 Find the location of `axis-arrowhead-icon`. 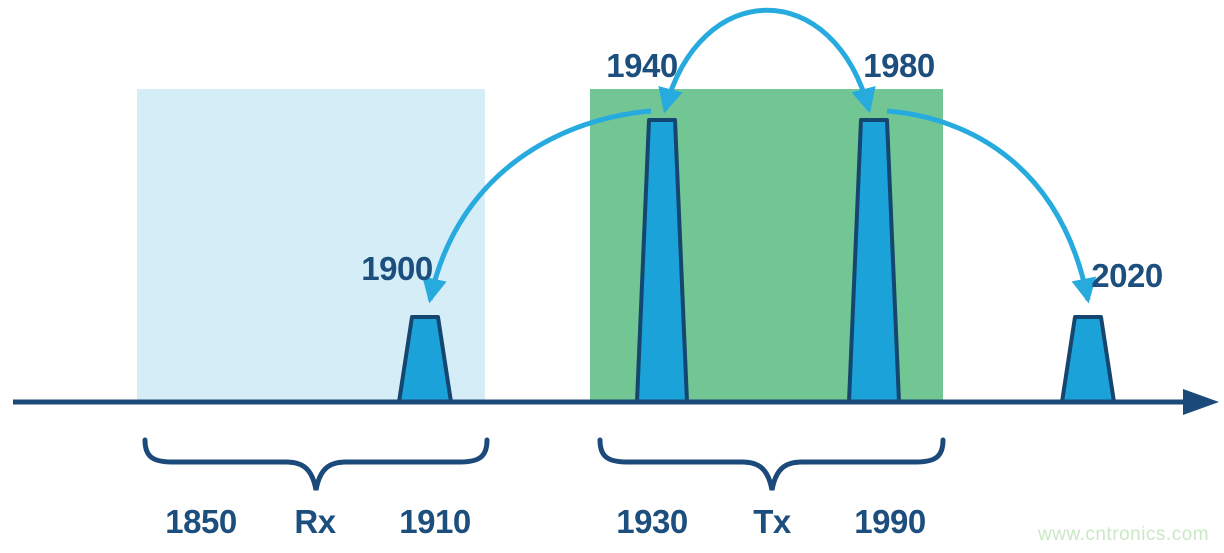

axis-arrowhead-icon is located at coordinates (1201, 402).